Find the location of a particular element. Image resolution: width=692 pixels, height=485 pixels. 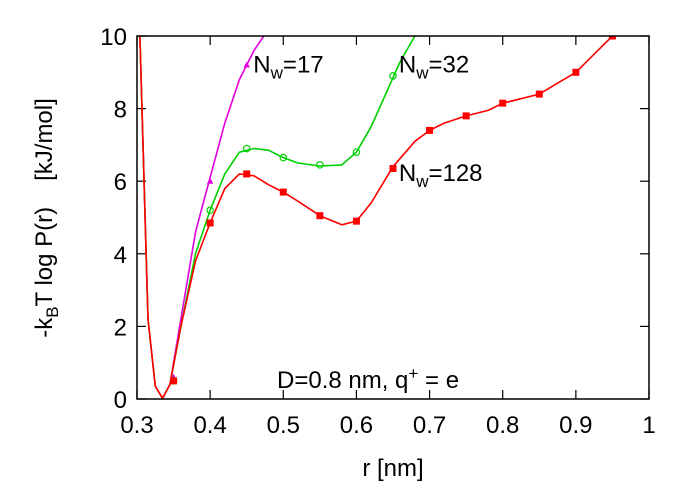

y-tick-label: 6 is located at coordinates (120, 182).